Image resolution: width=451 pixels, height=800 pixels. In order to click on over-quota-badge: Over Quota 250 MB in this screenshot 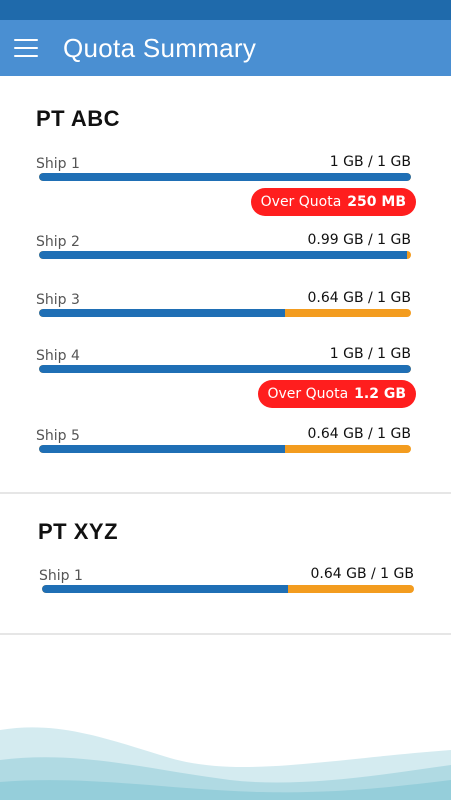, I will do `click(333, 202)`.